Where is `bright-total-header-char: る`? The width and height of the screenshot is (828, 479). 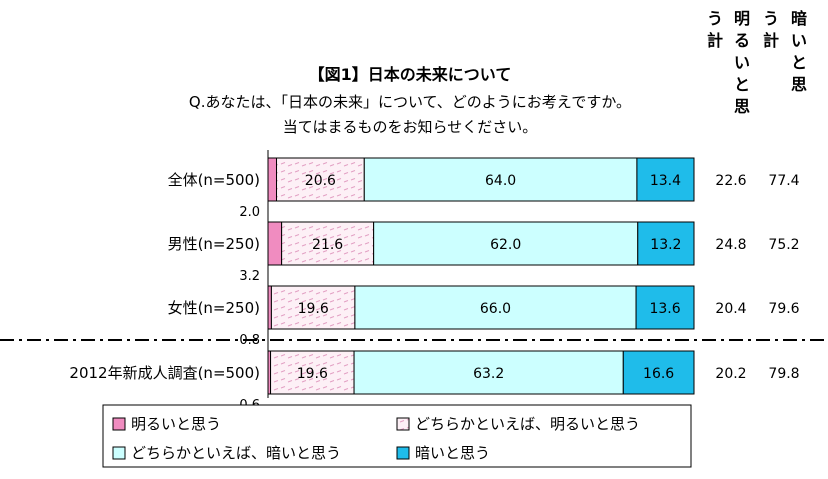
bright-total-header-char: る is located at coordinates (742, 40).